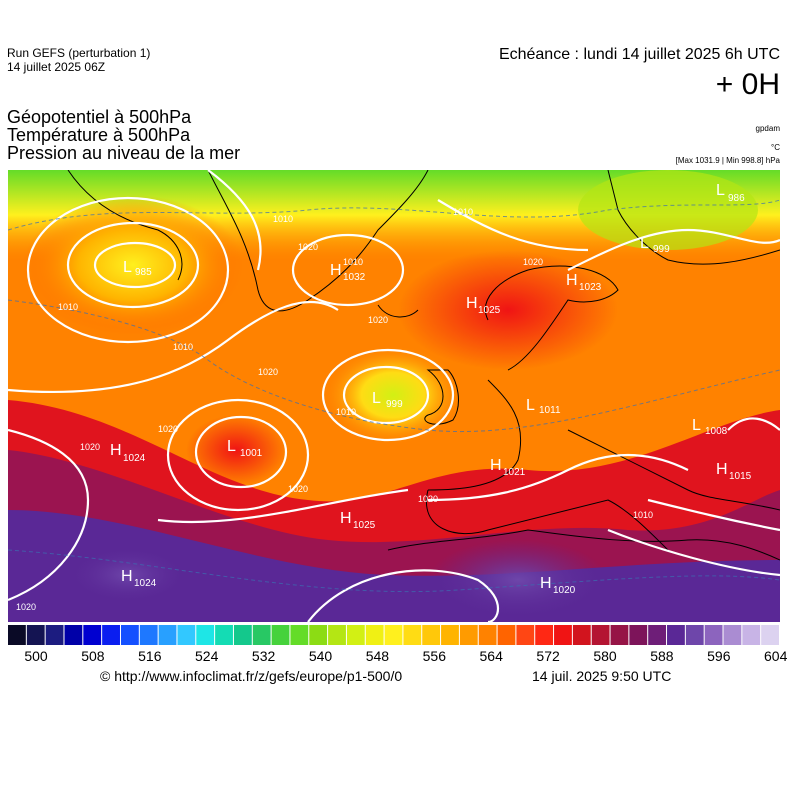 The image size is (788, 789). Describe the element at coordinates (508, 310) in the screenshot. I see `red-patch-scandinavia` at that location.